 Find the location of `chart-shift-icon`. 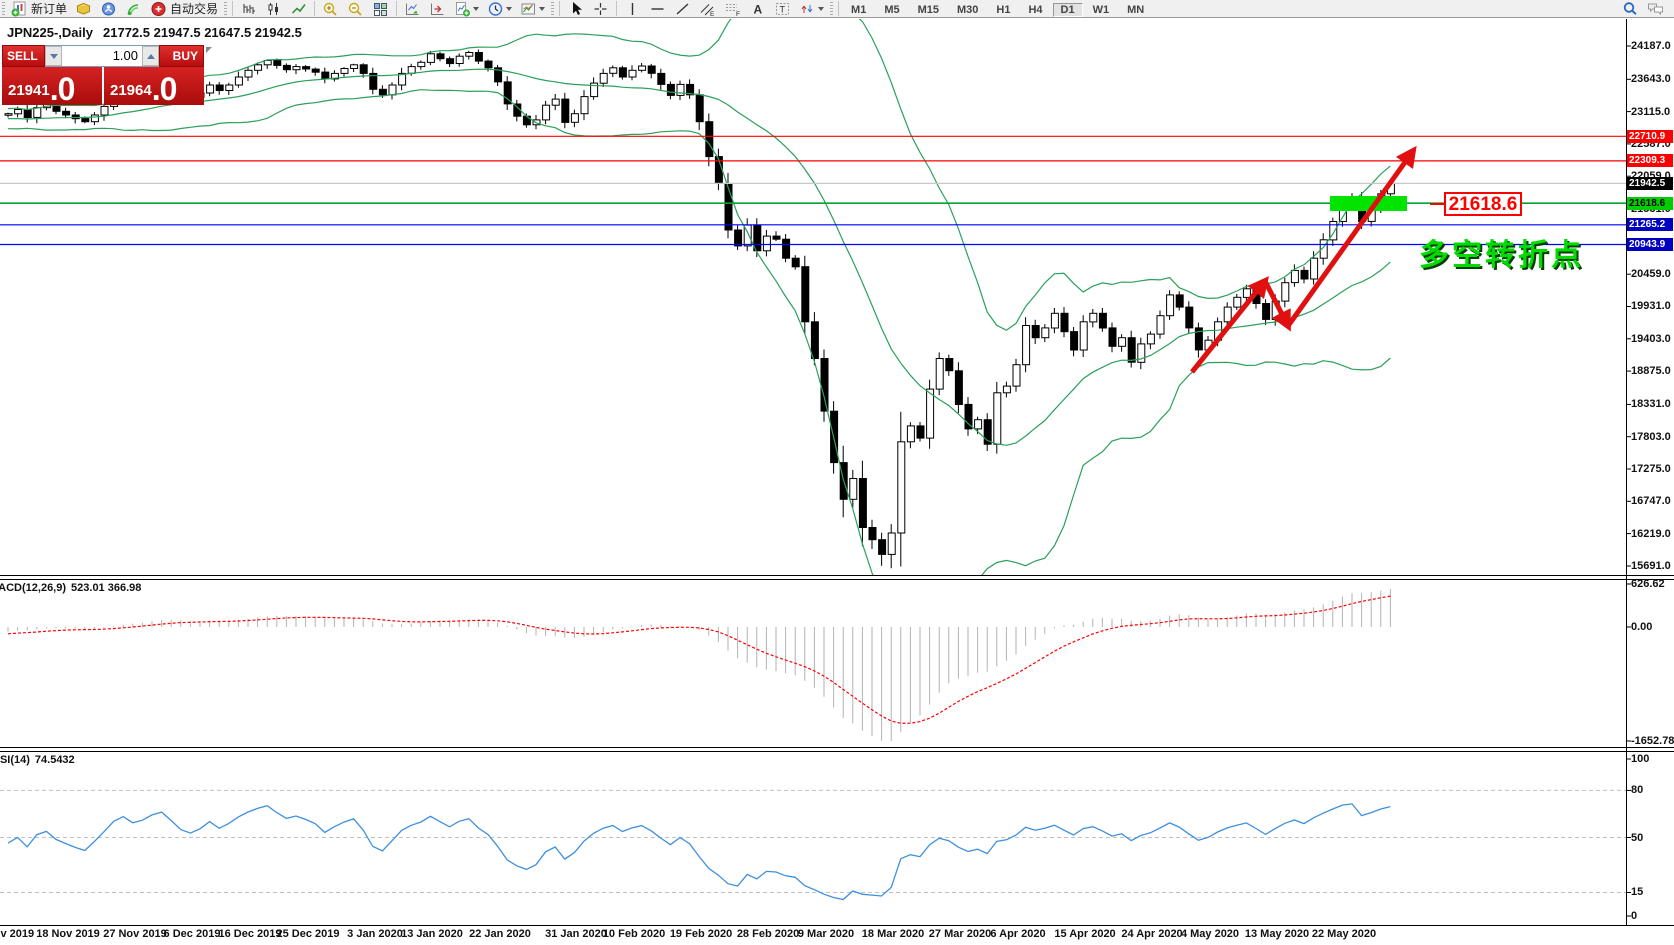

chart-shift-icon is located at coordinates (437, 9).